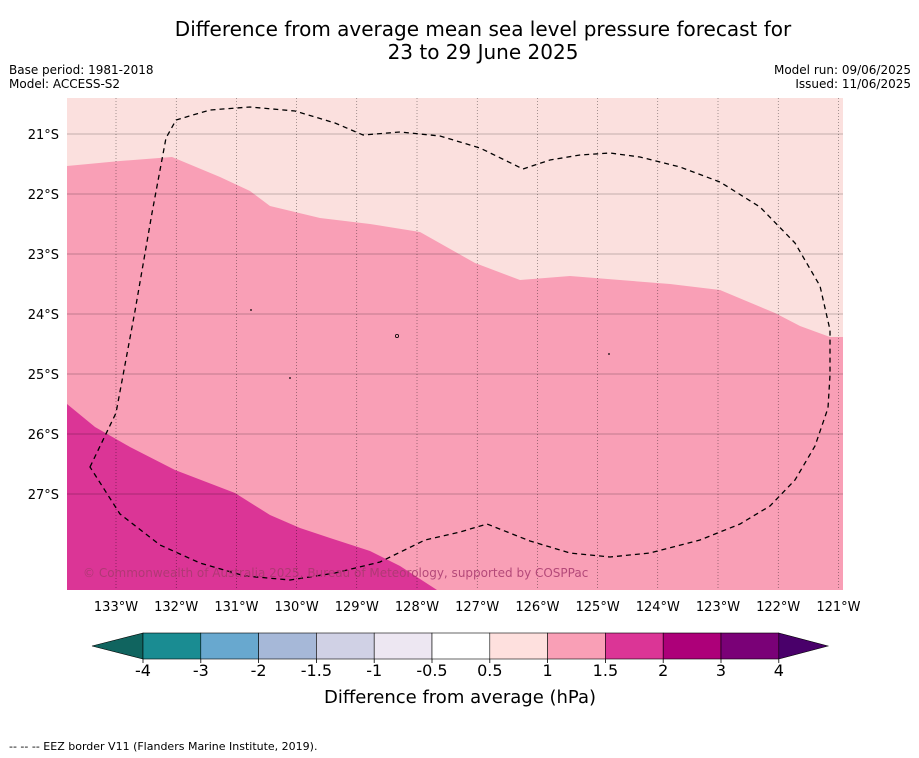  I want to click on colorbar-tick-label: 1.5, so click(605, 670).